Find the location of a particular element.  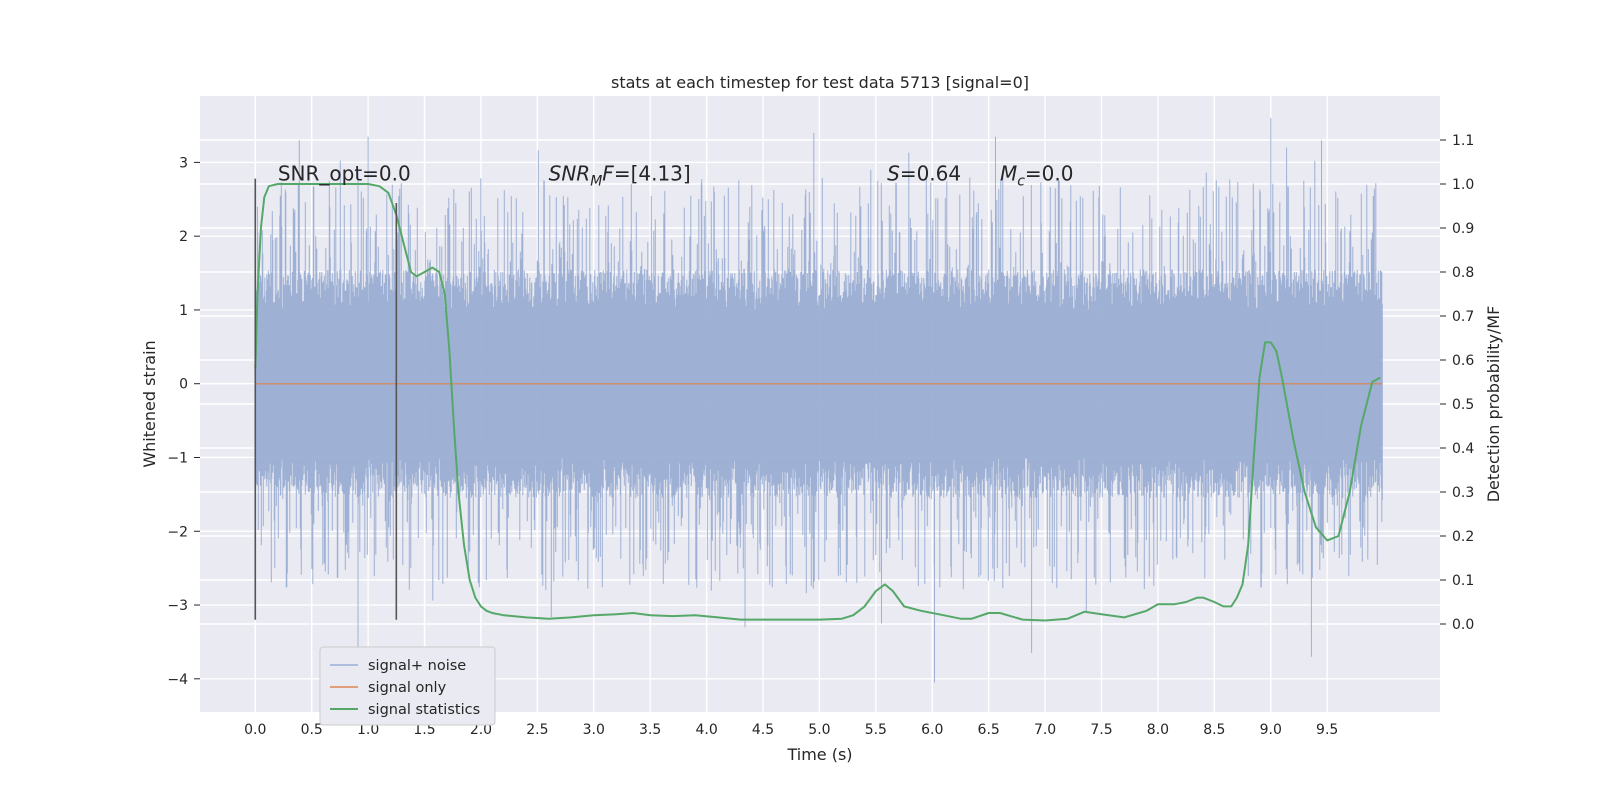

legend-label: signal only is located at coordinates (407, 688).